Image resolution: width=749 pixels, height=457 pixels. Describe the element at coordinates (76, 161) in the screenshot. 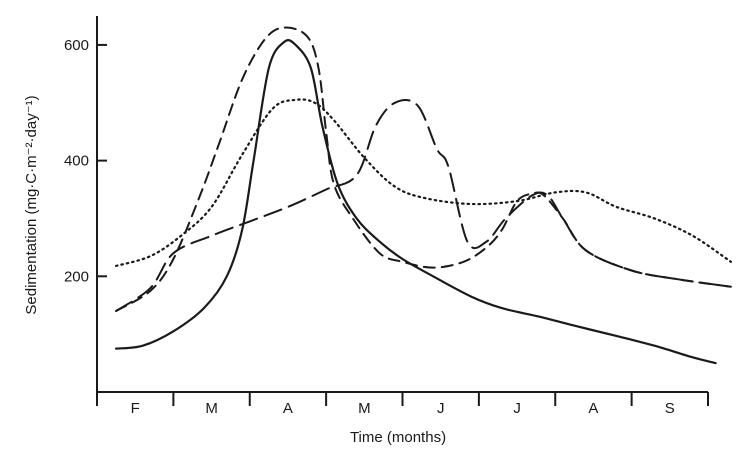

I see `y-tick-label: 400` at that location.